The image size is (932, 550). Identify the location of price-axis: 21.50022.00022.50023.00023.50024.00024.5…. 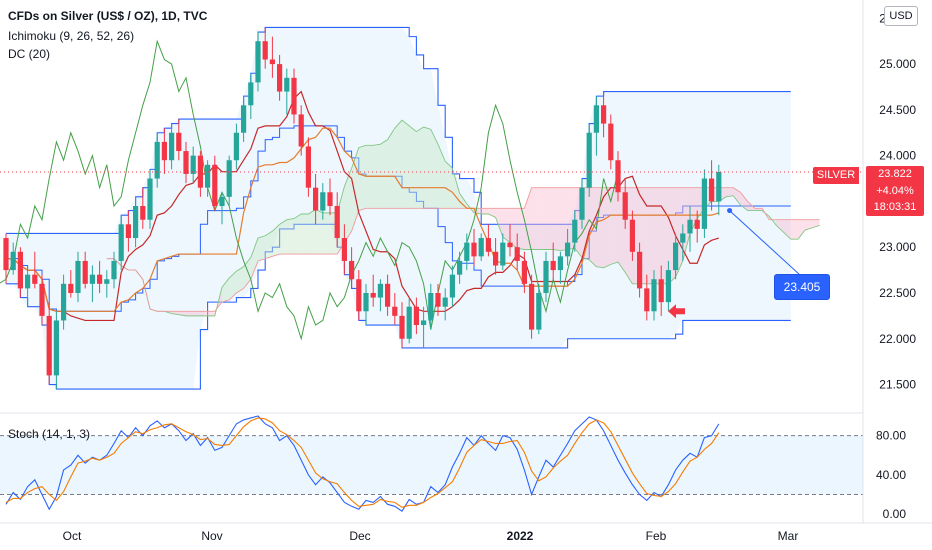
(889, 261).